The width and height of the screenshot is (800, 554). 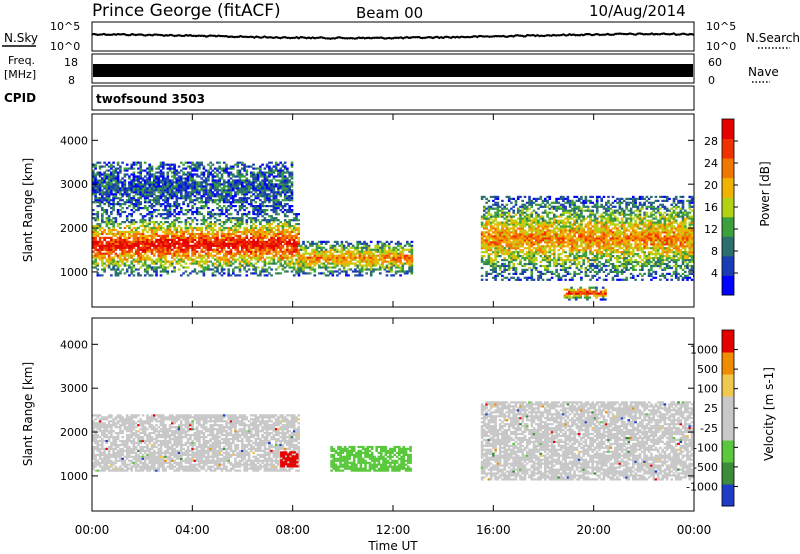 I want to click on nsky-top-tick: 10^5, so click(x=65, y=26).